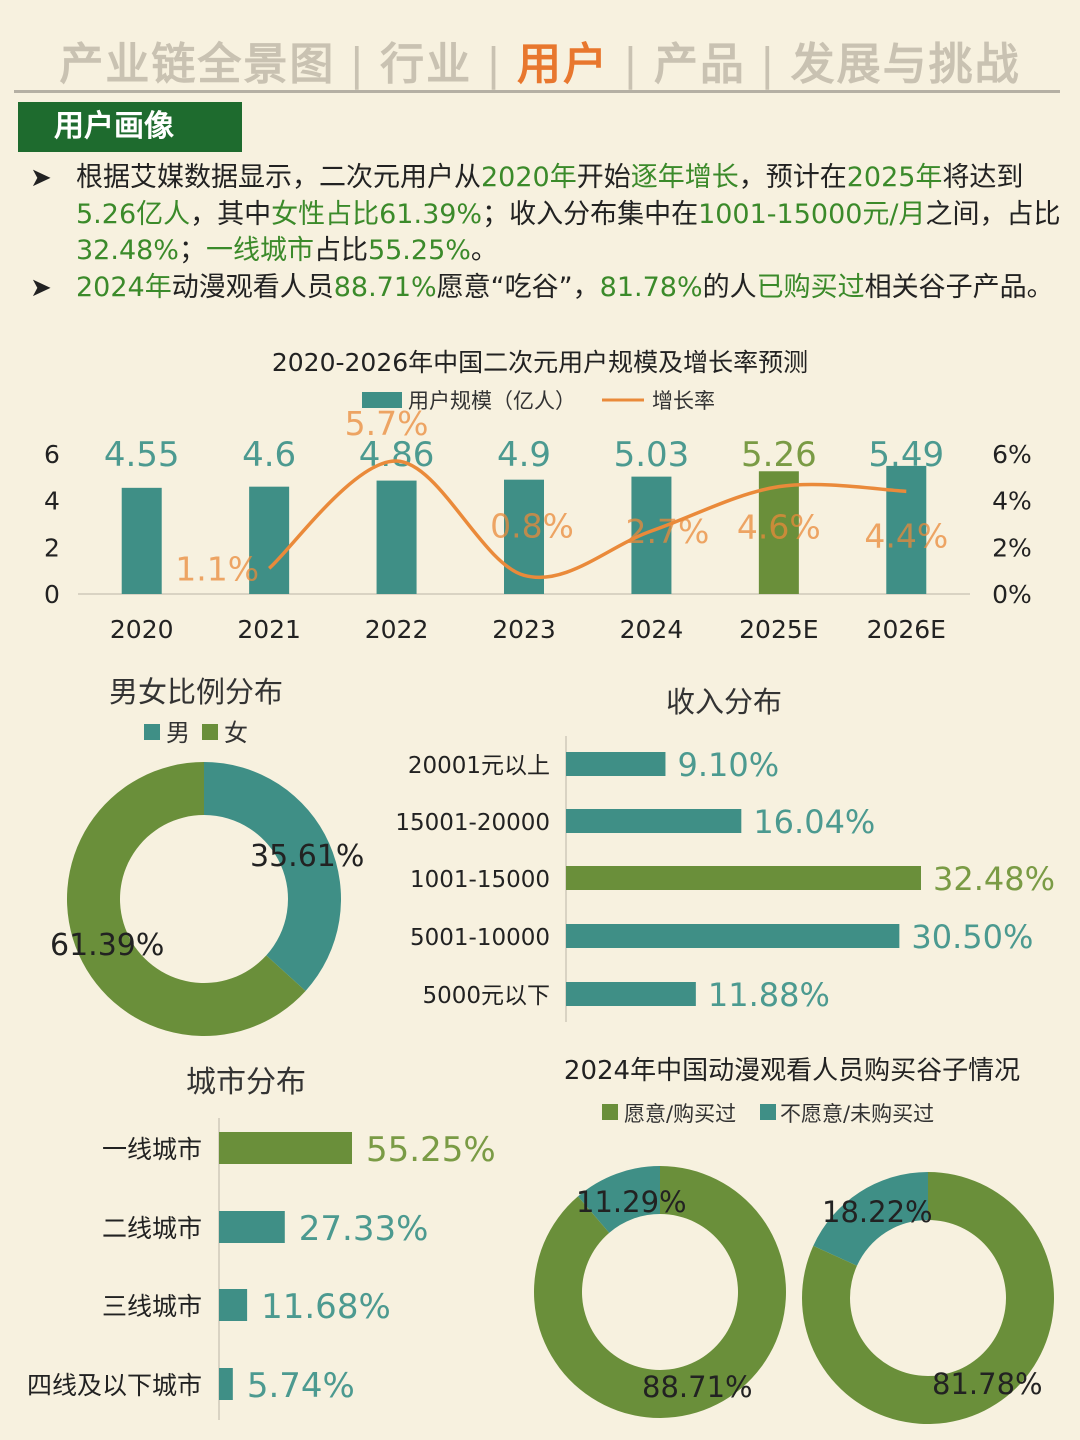  Describe the element at coordinates (186, 899) in the screenshot. I see `pie-slice-female` at that location.